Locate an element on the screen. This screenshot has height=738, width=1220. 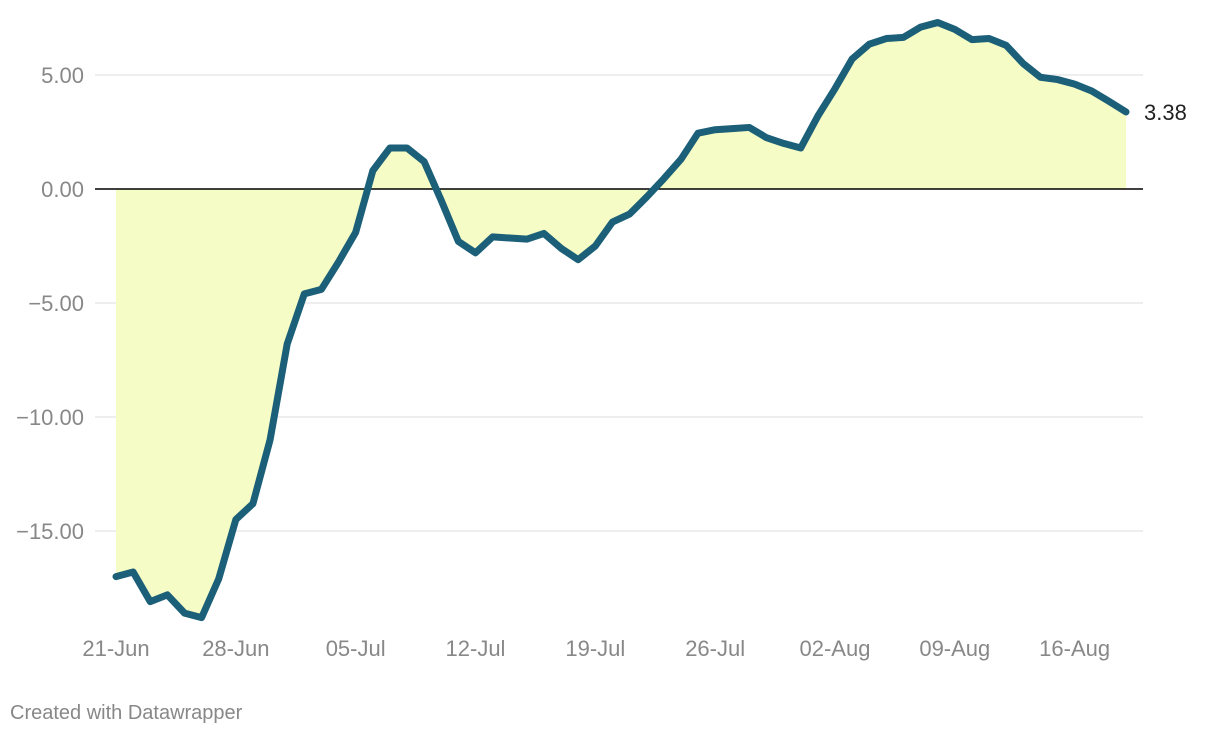
x-tick-label: 09-Aug is located at coordinates (954, 648).